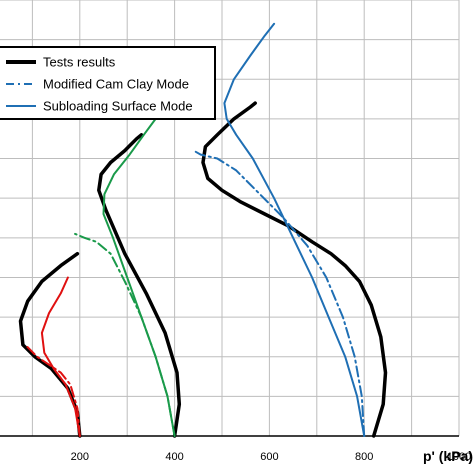 The height and width of the screenshot is (474, 474). Describe the element at coordinates (116, 84) in the screenshot. I see `legend-label: Modified Cam Clay Mode` at that location.